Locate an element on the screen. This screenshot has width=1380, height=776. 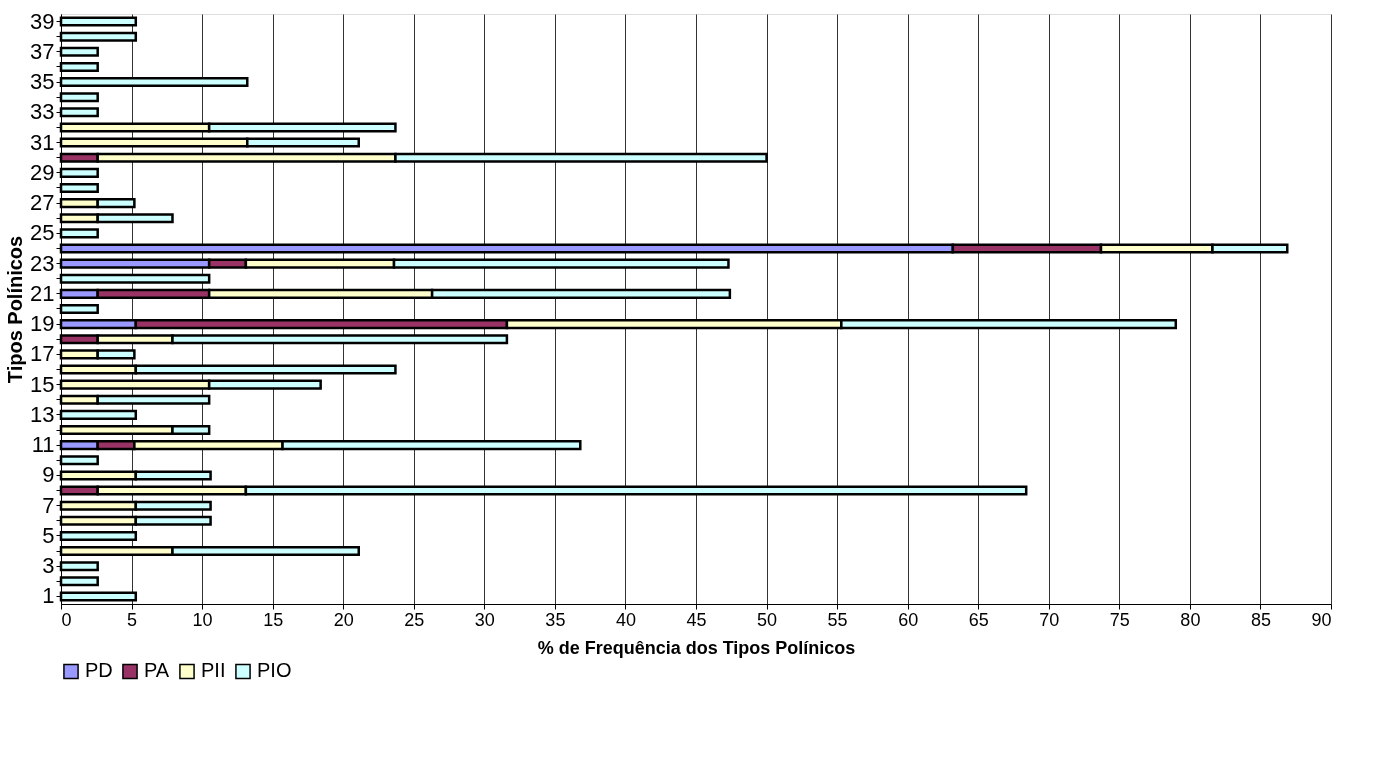
x-tick-label: 55 is located at coordinates (837, 619).